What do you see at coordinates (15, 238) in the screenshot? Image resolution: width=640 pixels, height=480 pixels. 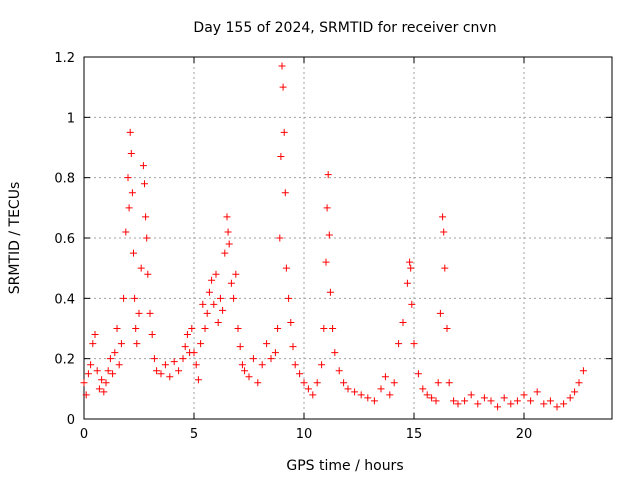 I see `y-axis-label: SRMTID / TECUs` at bounding box center [15, 238].